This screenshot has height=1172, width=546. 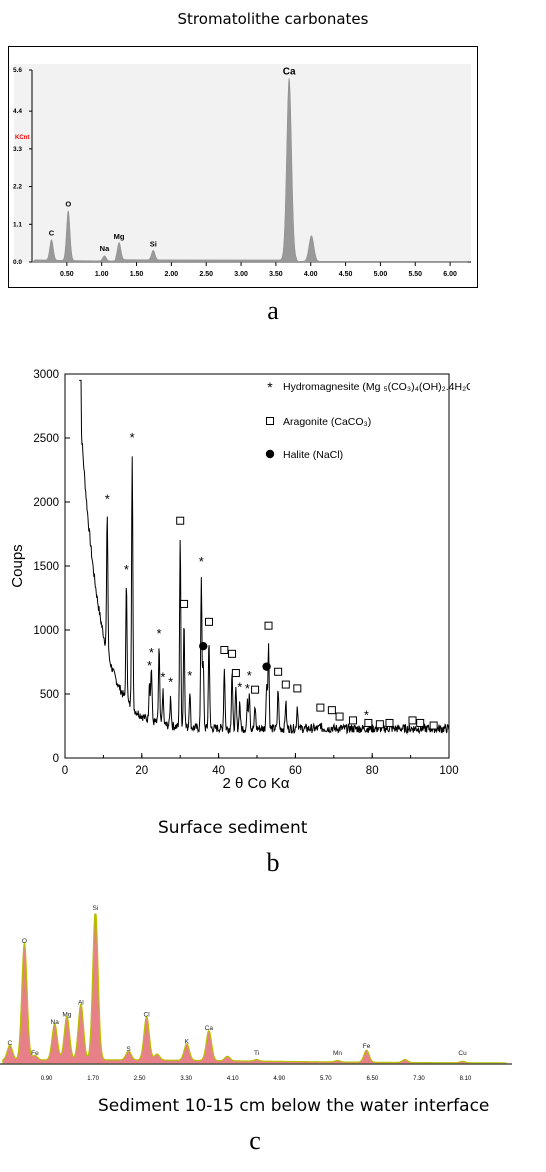 I want to click on figure-a-x-tick-label: 0.50, so click(x=67, y=274).